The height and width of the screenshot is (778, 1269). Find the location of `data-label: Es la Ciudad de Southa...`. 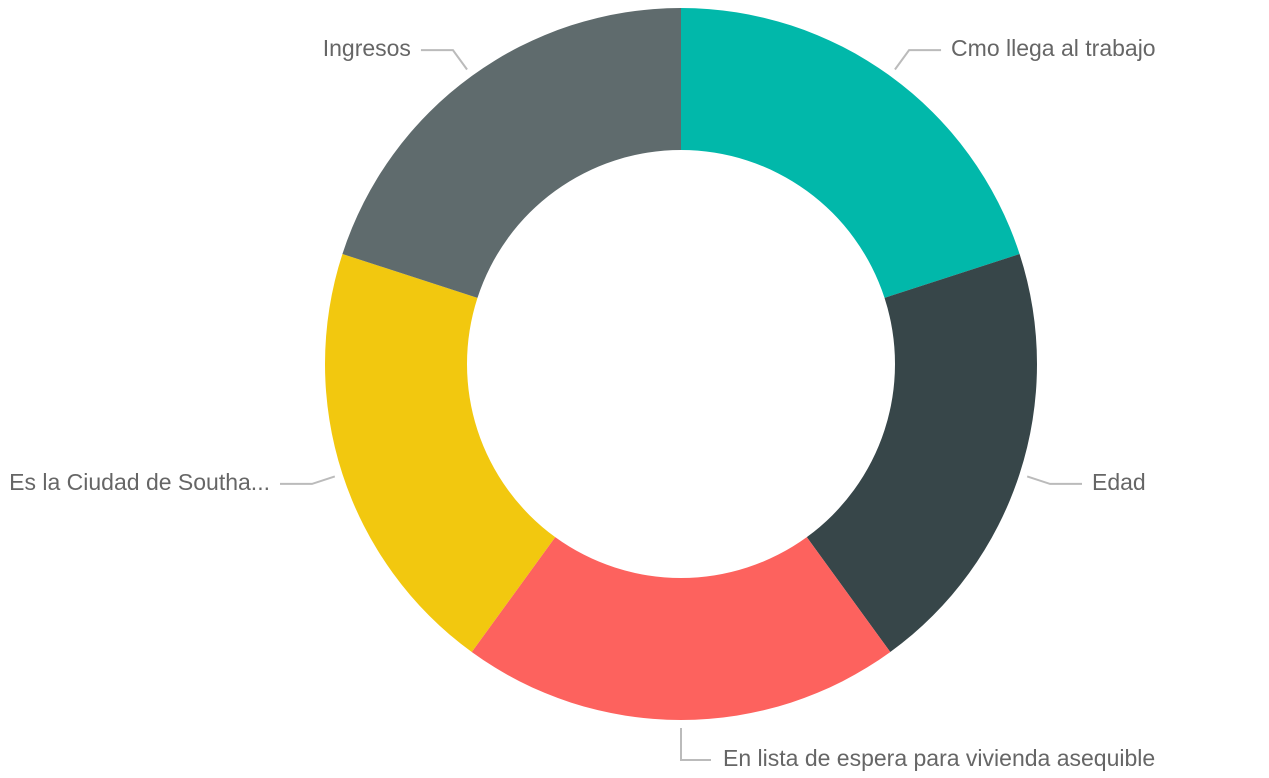

data-label: Es la Ciudad de Southa... is located at coordinates (139, 482).